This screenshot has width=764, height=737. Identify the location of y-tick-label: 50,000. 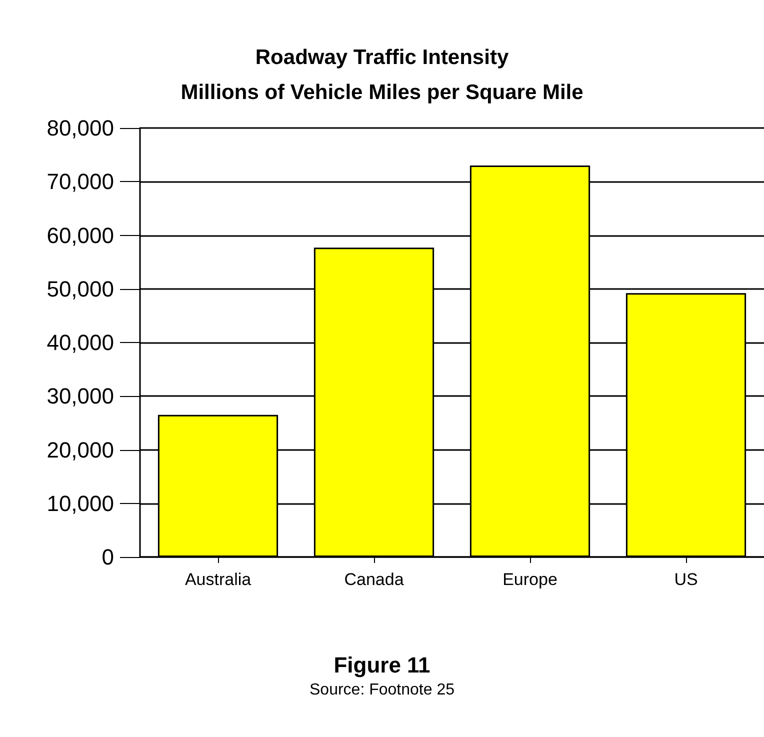
(80, 289).